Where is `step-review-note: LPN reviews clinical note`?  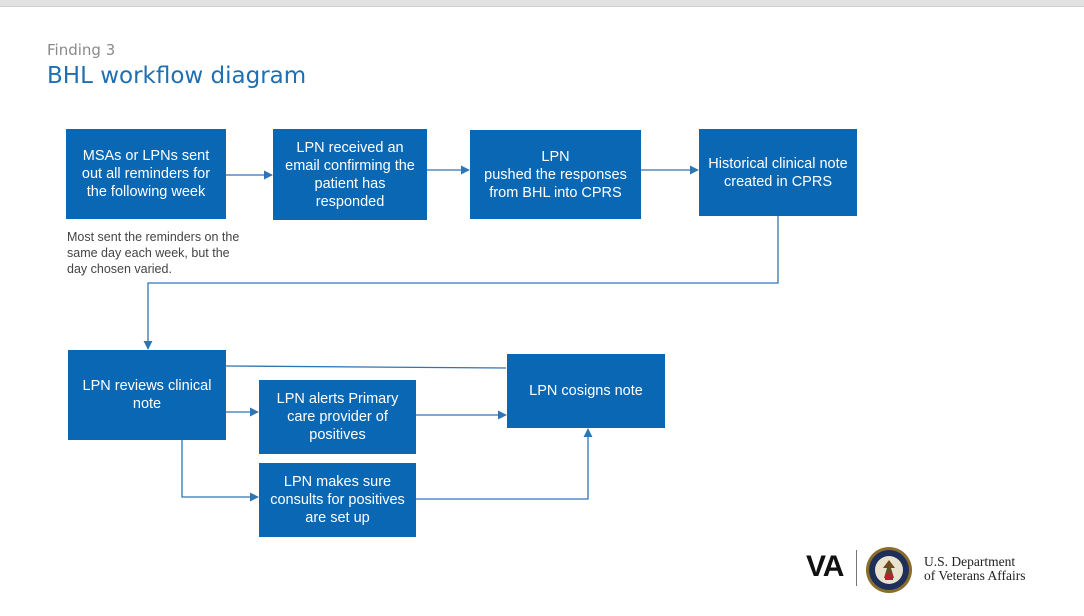
step-review-note: LPN reviews clinical note is located at coordinates (147, 395).